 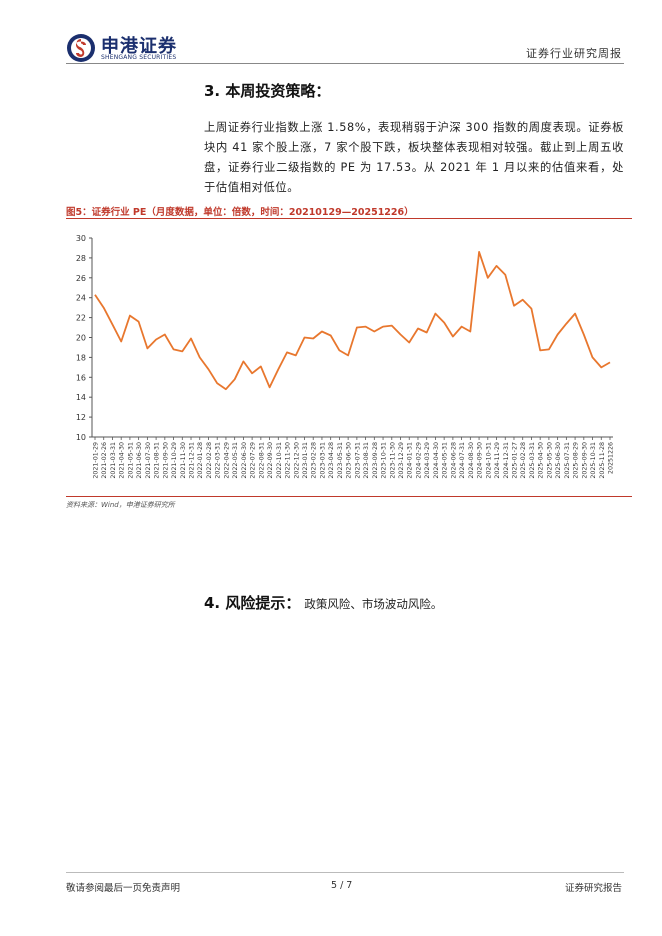 What do you see at coordinates (345, 63) in the screenshot?
I see `header-divider` at bounding box center [345, 63].